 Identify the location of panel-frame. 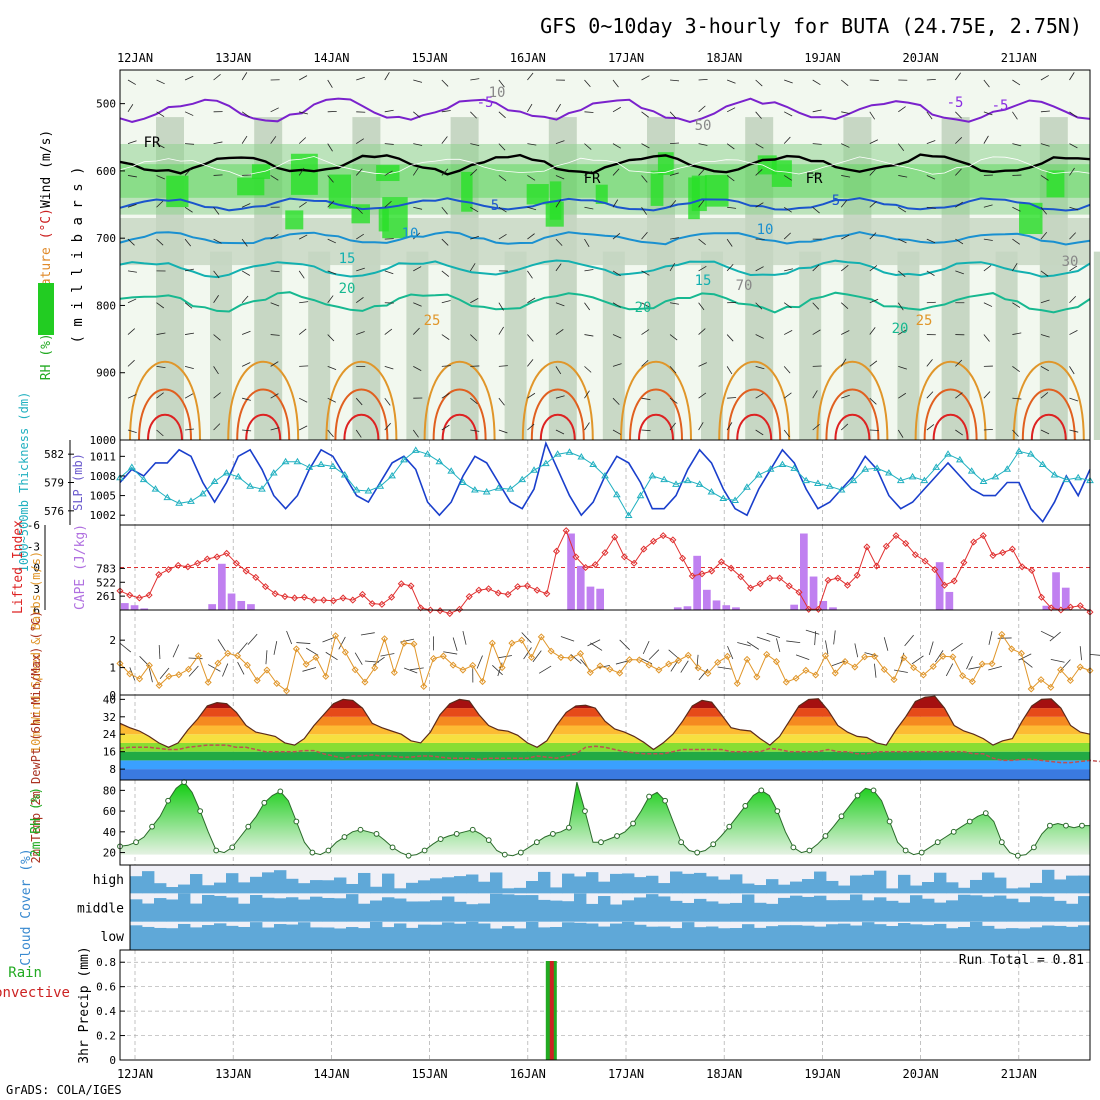
(605, 652).